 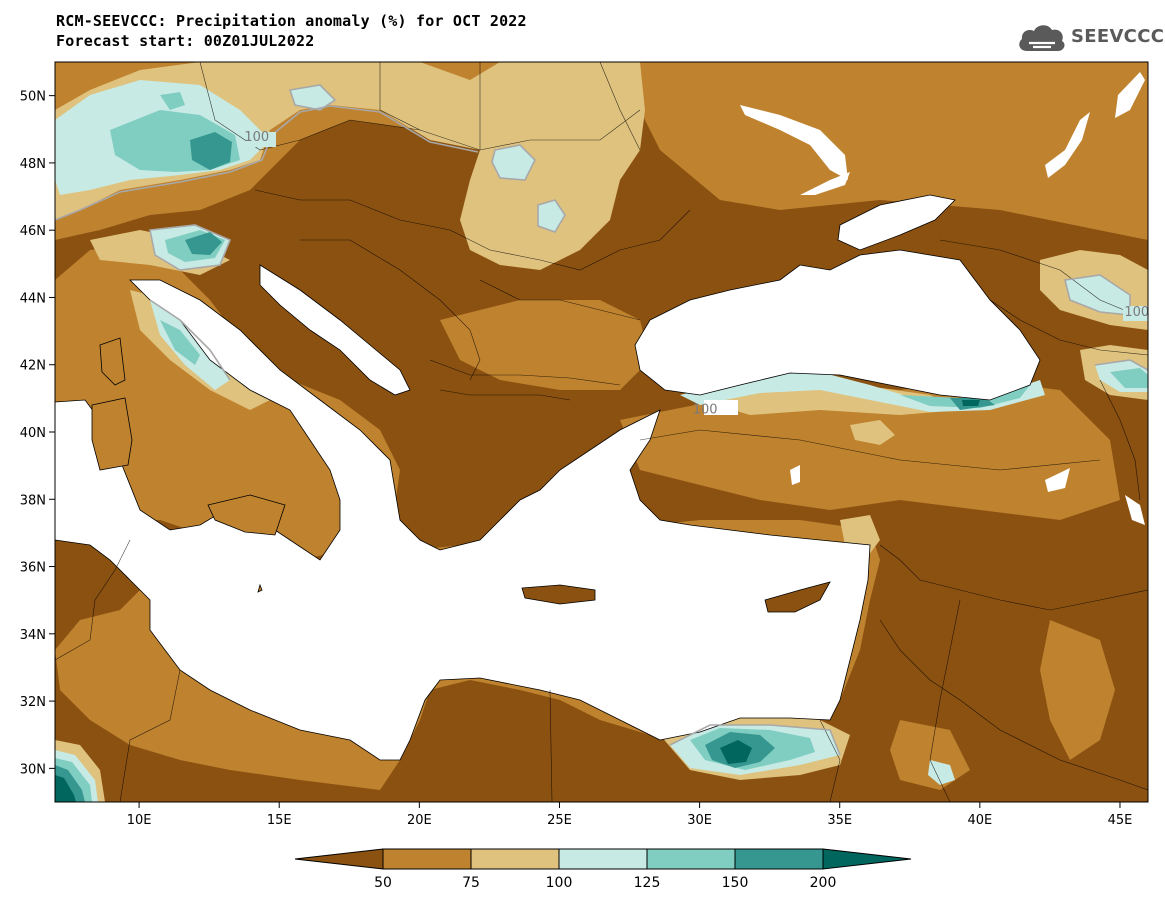 What do you see at coordinates (279, 820) in the screenshot?
I see `lon-tick-label: 15E` at bounding box center [279, 820].